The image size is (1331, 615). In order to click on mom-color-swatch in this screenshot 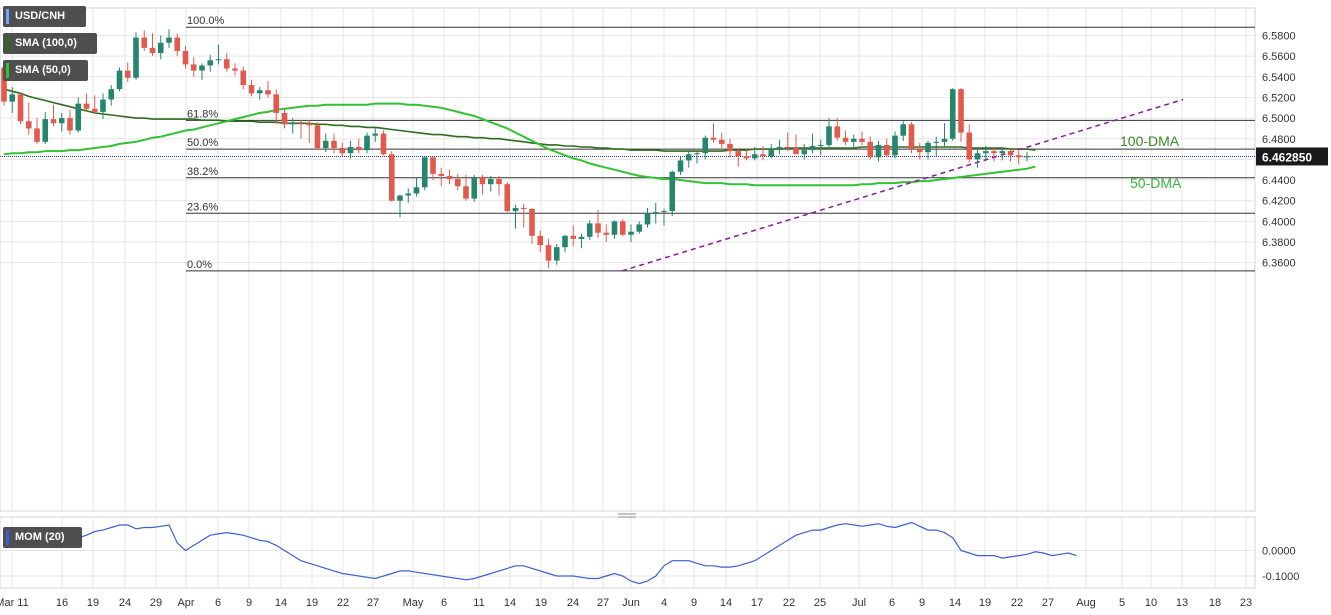, I will do `click(7, 537)`.